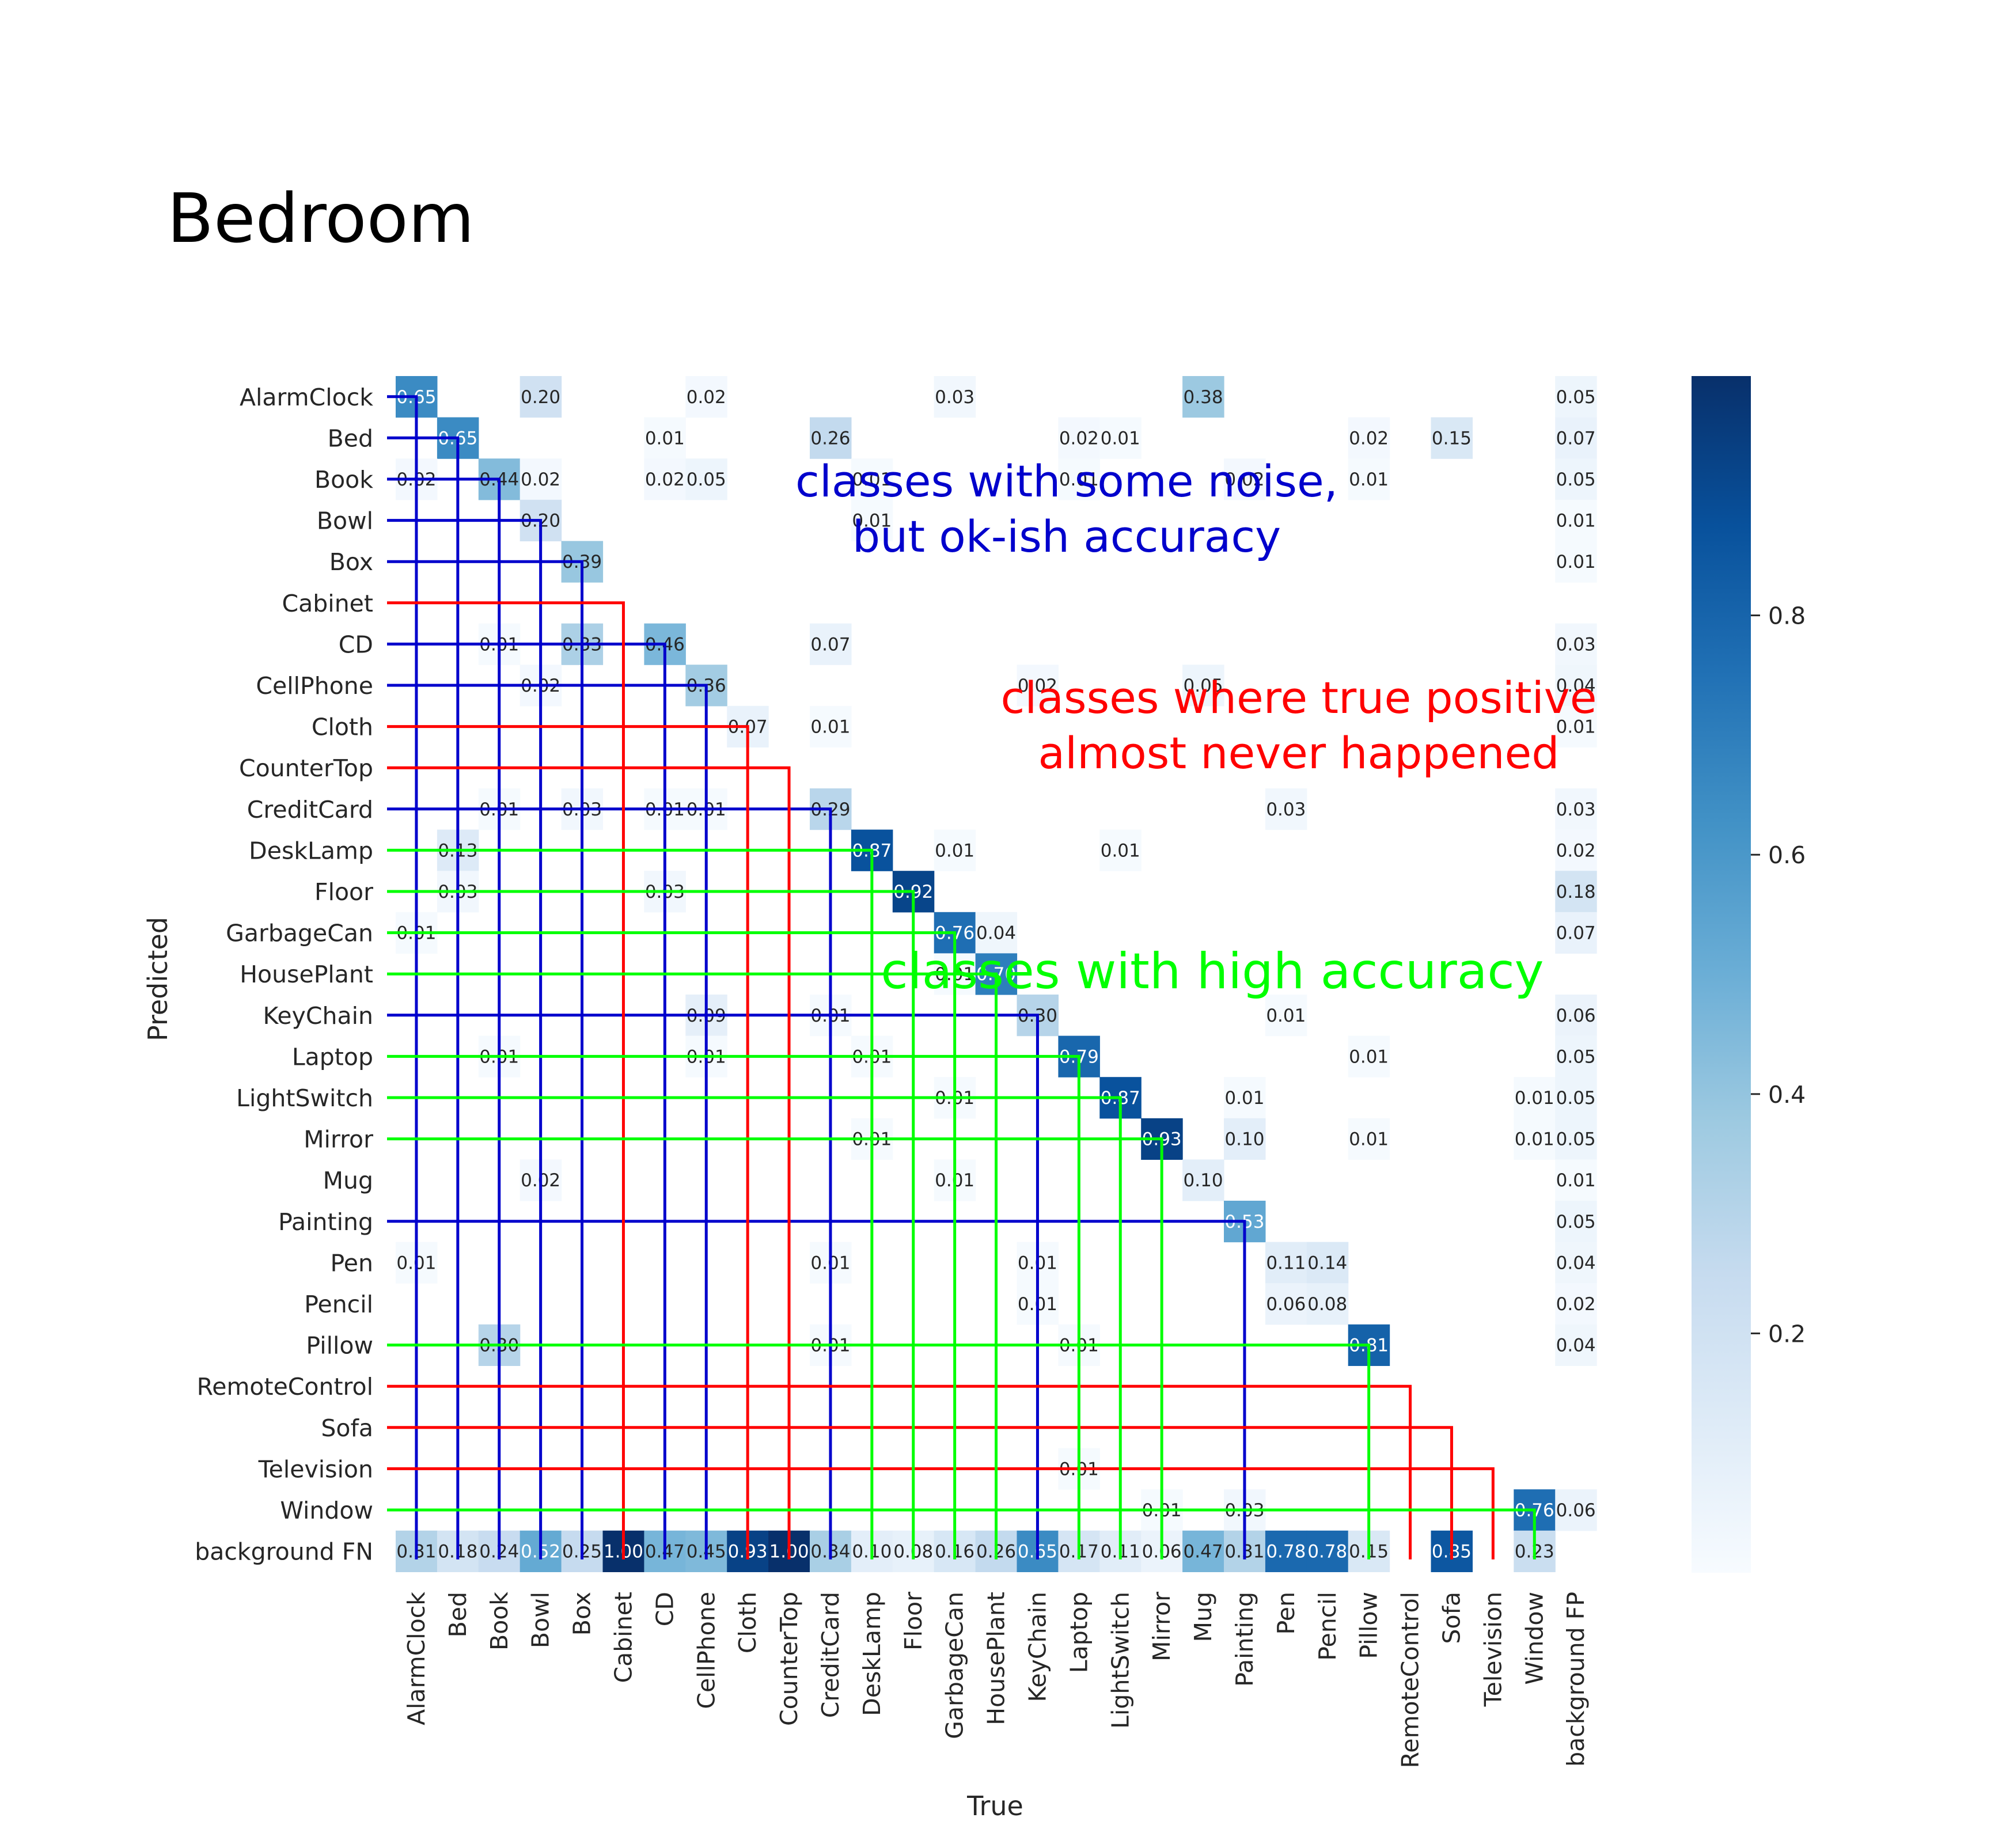  I want to click on colorbar-tick-label: 0.8, so click(1787, 616).